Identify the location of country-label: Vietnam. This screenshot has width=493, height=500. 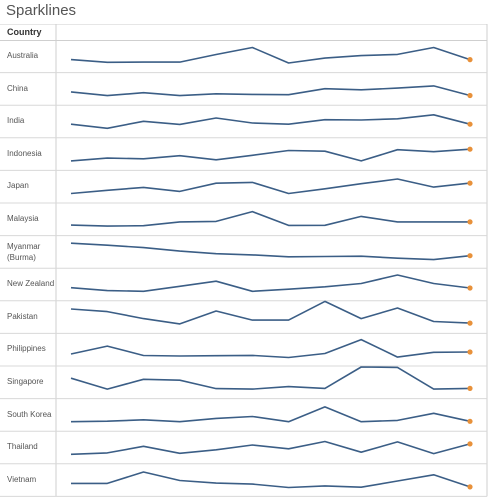
(22, 479).